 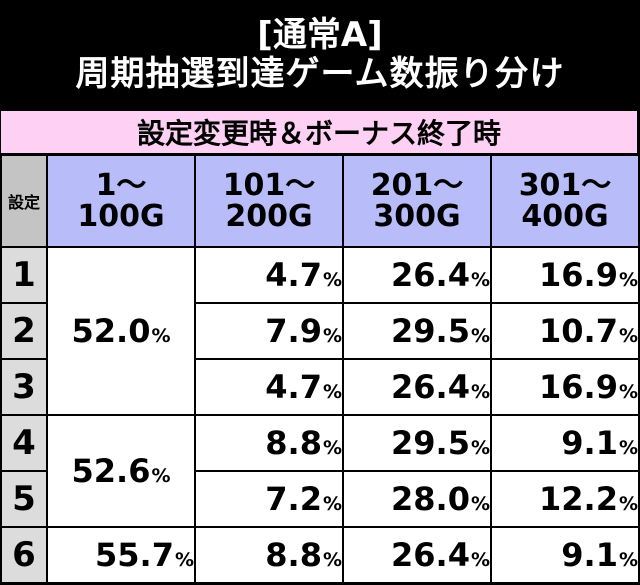 What do you see at coordinates (269, 216) in the screenshot?
I see `header-range-end: 200G` at bounding box center [269, 216].